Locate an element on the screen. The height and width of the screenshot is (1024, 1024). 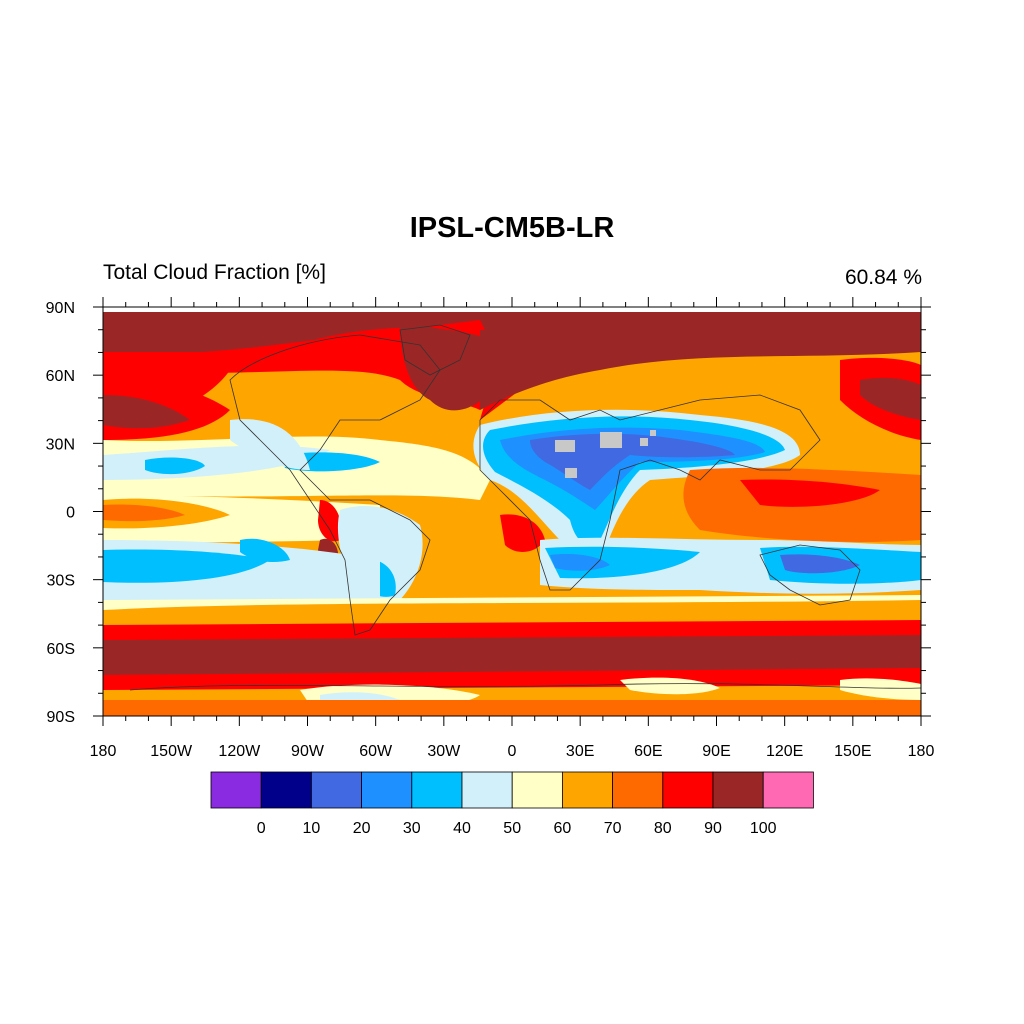
lon-tick-label: 150E is located at coordinates (852, 751).